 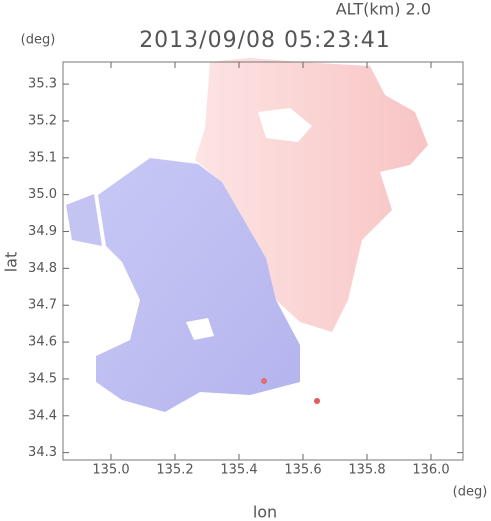 What do you see at coordinates (265, 512) in the screenshot?
I see `x-axis-label: lon` at bounding box center [265, 512].